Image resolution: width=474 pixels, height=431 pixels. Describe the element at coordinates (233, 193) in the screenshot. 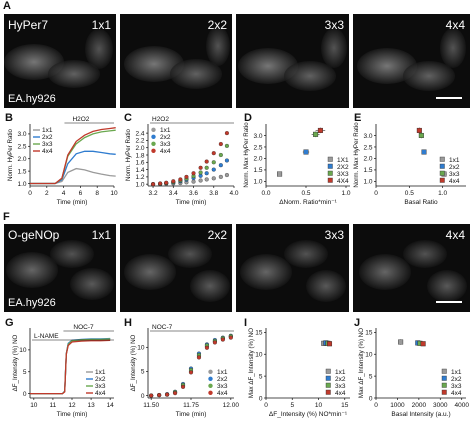

I see `x-tick-label: 4.0` at that location.